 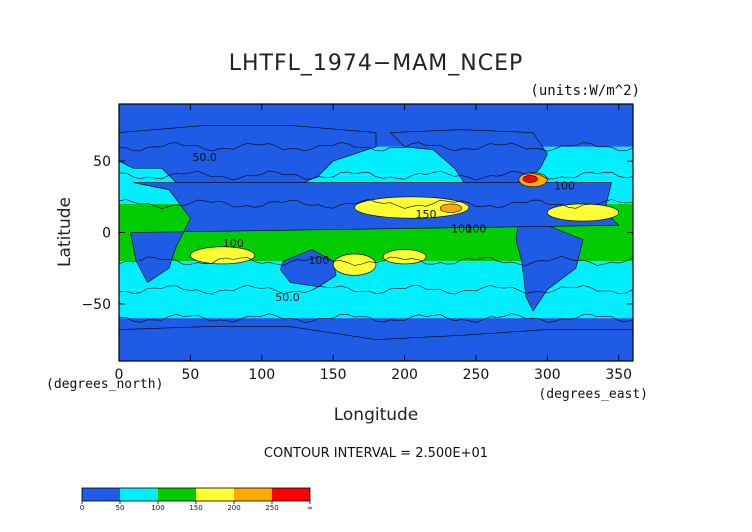 I want to click on y-tick-label: −50, so click(x=96, y=305).